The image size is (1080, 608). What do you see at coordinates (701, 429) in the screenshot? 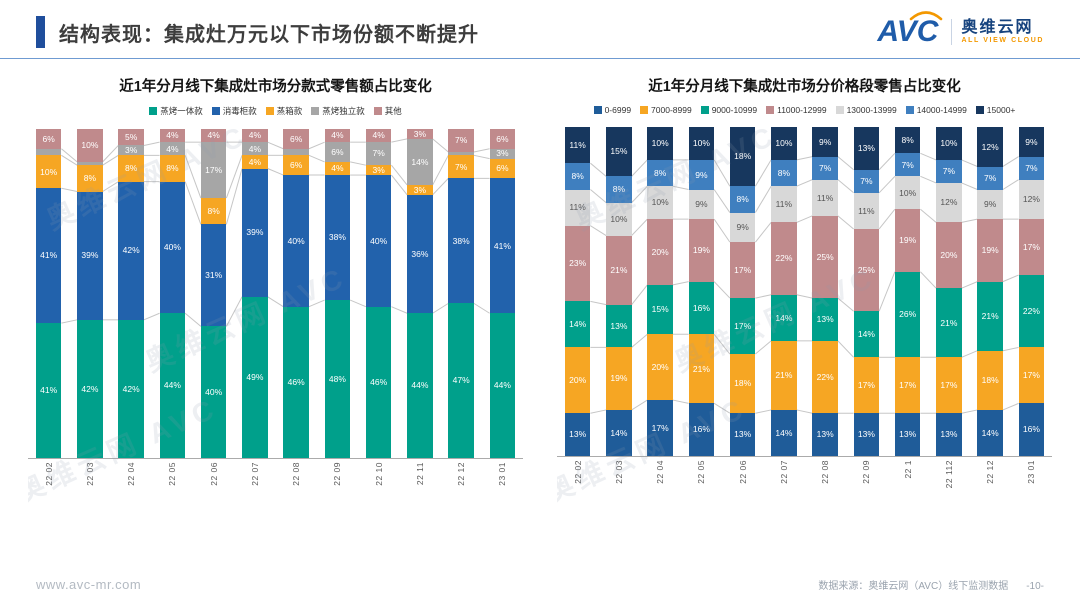
I see `bar-value-label: 16%` at bounding box center [701, 429].